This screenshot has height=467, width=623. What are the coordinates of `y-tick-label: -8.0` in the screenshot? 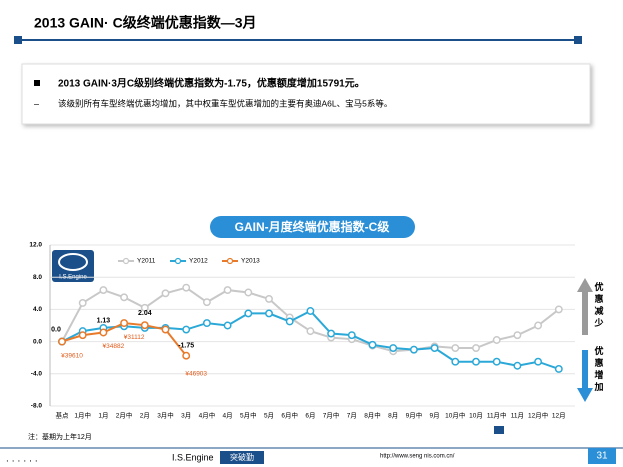 It's located at (37, 406).